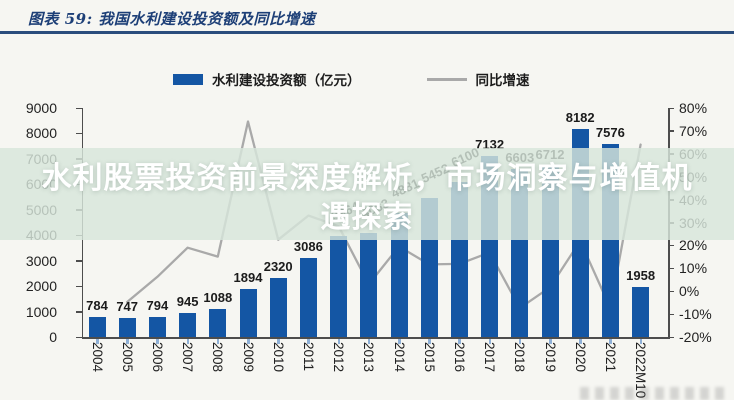 This screenshot has height=400, width=734. Describe the element at coordinates (446, 79) in the screenshot. I see `legend-line-swatch-icon` at that location.